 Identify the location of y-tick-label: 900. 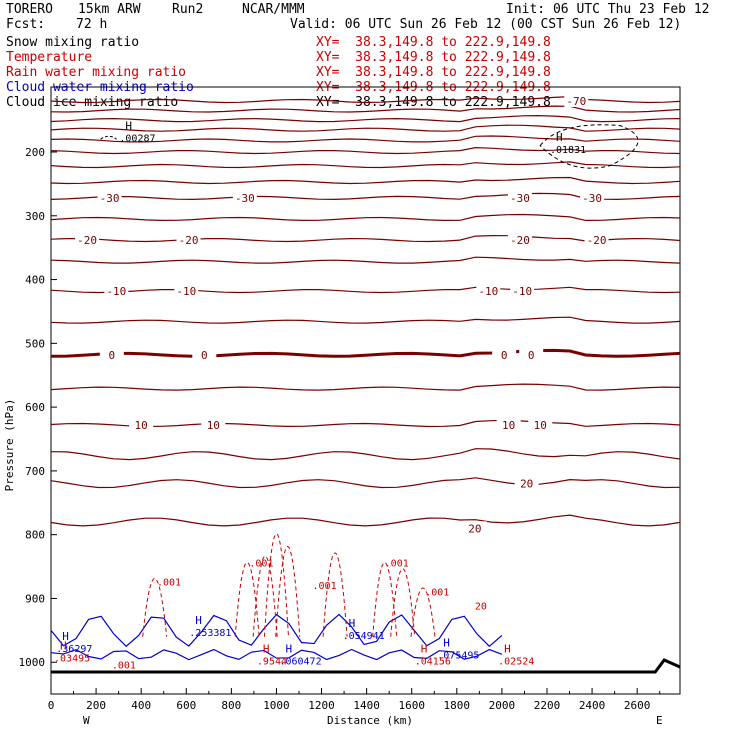
(35, 598).